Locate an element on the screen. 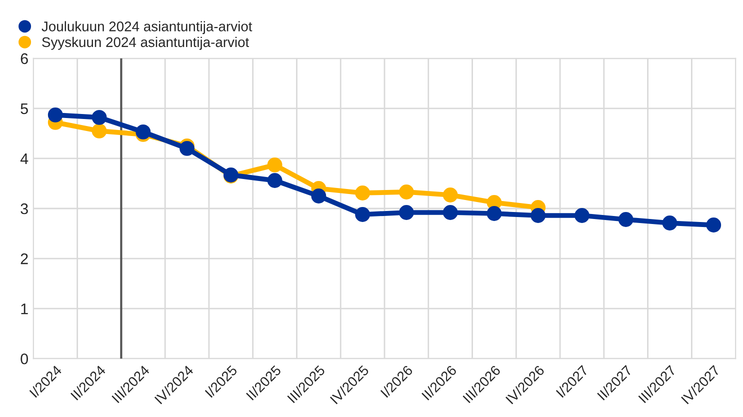 This screenshot has width=743, height=417. y-tick-label: 1 is located at coordinates (24, 309).